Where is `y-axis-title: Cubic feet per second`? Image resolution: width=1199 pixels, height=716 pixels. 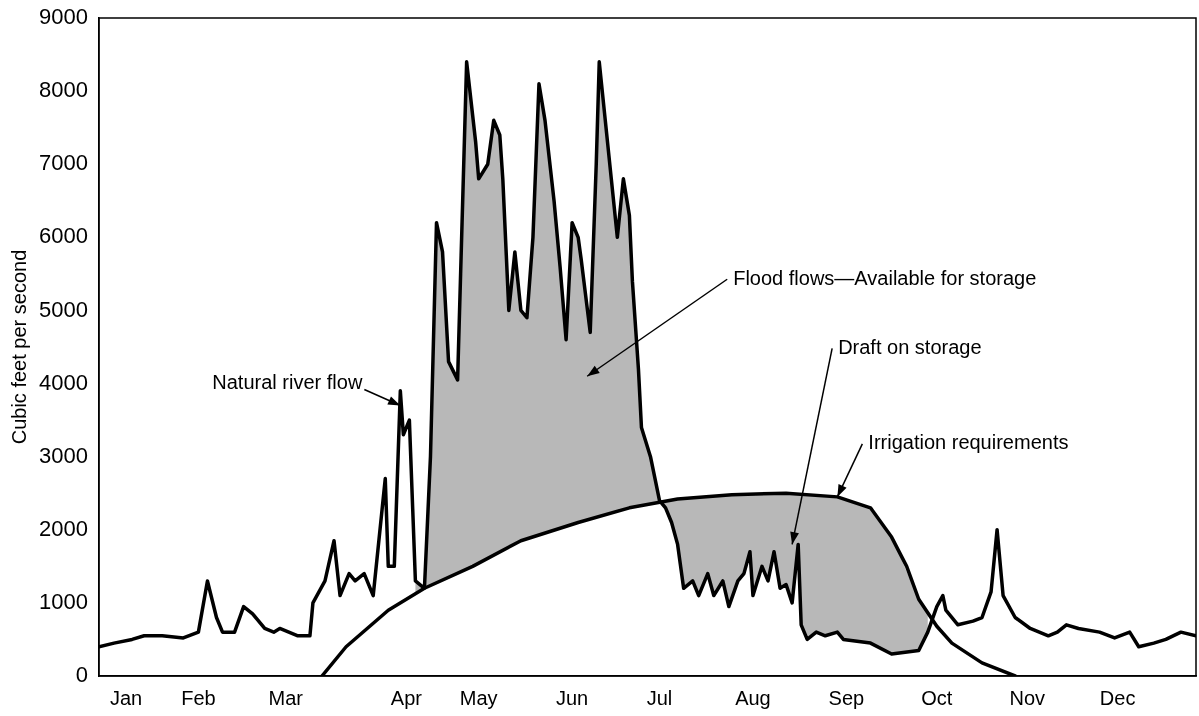
y-axis-title: Cubic feet per second is located at coordinates (18, 347).